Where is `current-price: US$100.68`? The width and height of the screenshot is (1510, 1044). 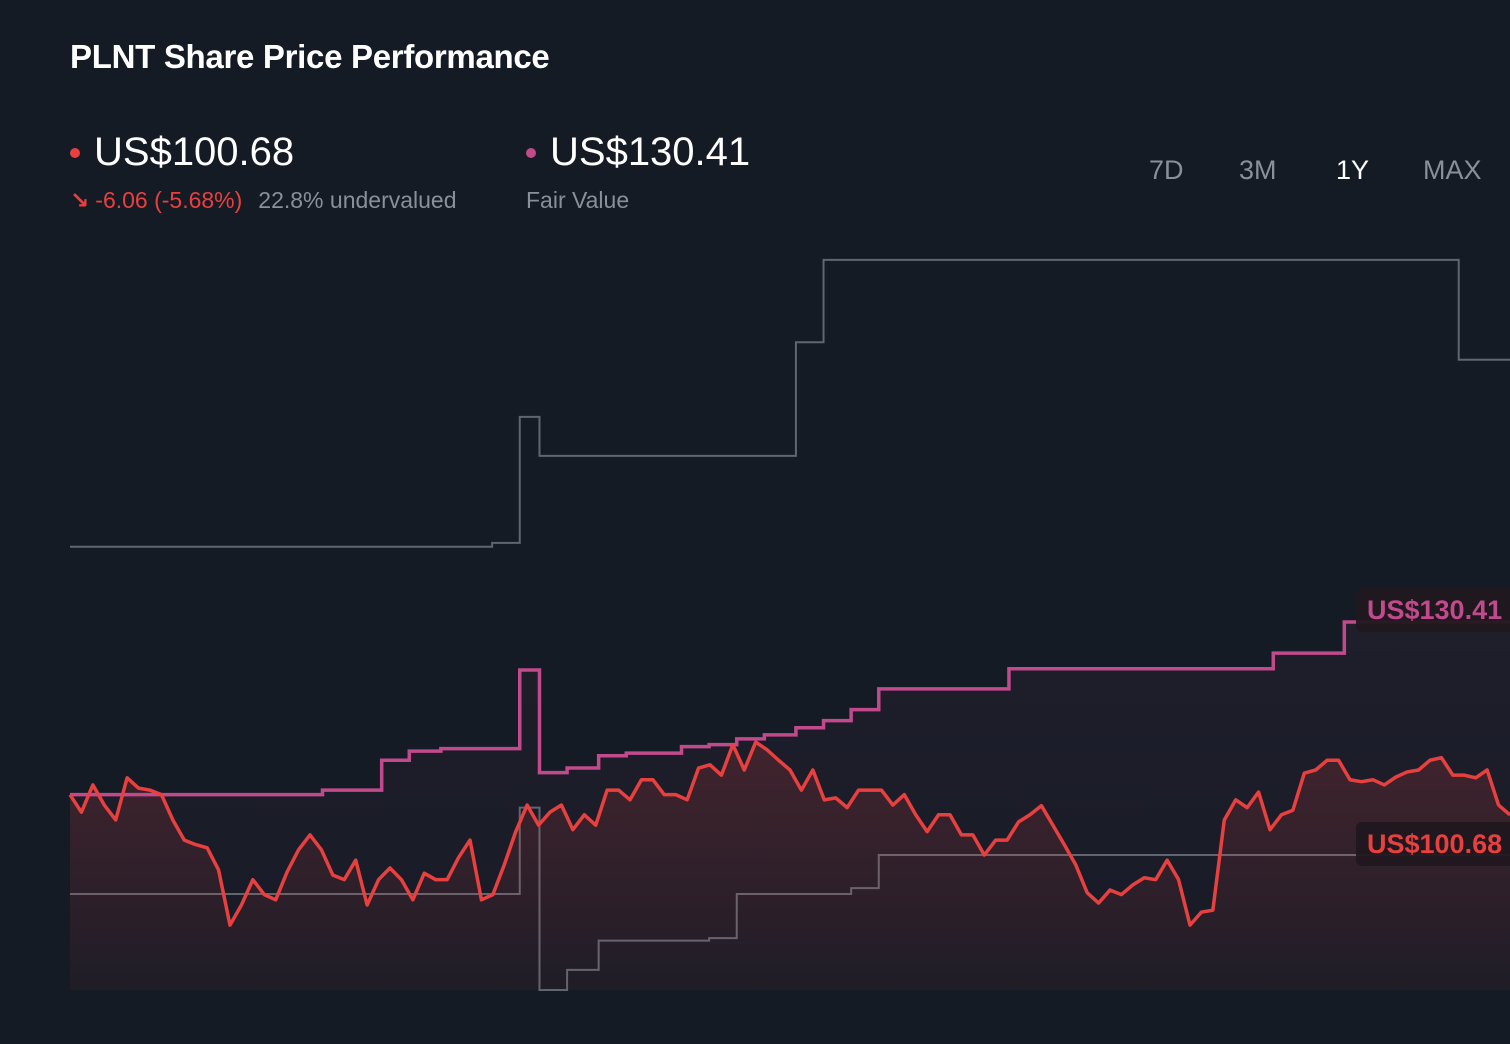
current-price: US$100.68 is located at coordinates (194, 152).